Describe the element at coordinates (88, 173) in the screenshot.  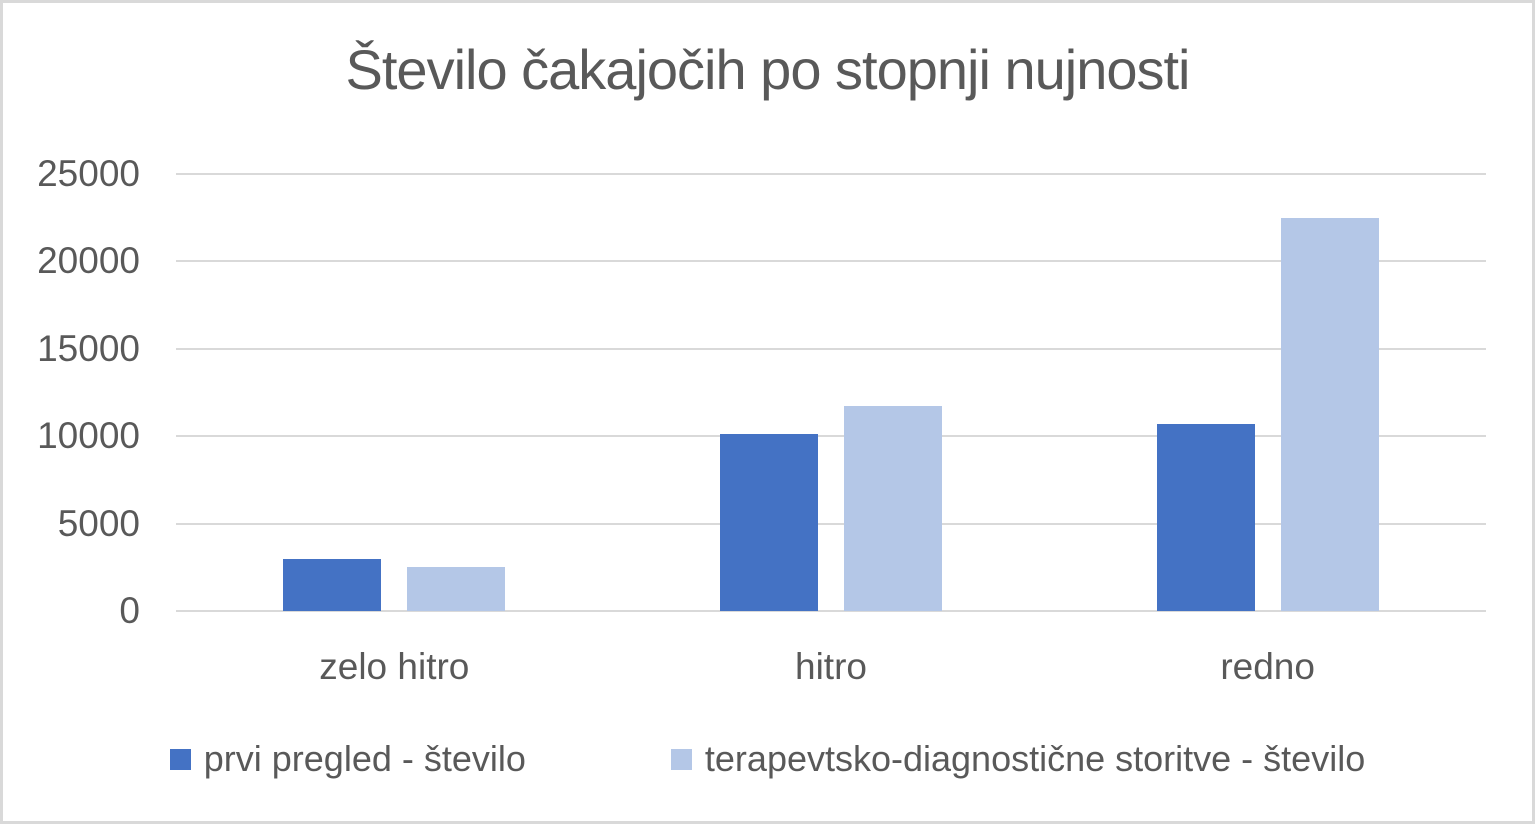
I see `y-axis-tick-label: 25000` at that location.